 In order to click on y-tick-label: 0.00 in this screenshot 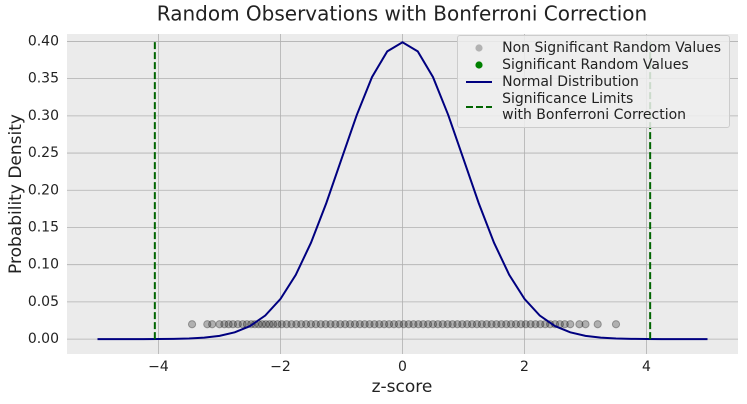, I will do `click(43, 339)`.